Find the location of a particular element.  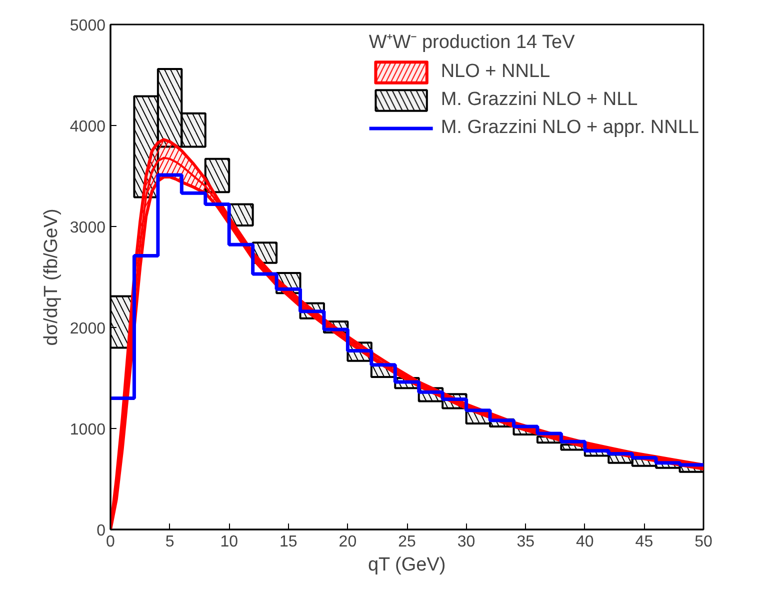

y-tick-label: 4000 is located at coordinates (88, 127).